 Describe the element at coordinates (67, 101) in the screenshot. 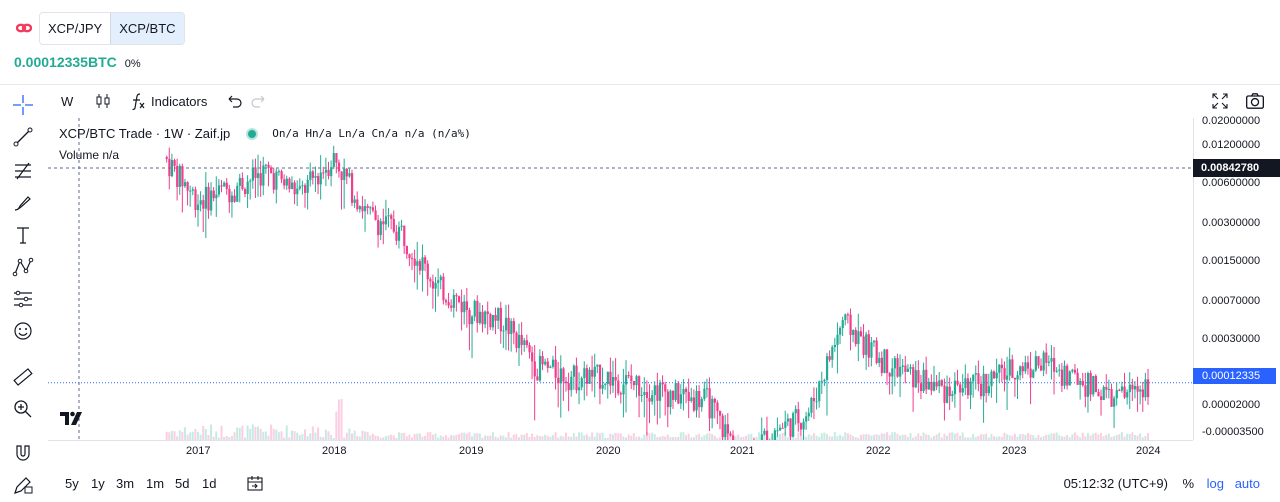

I see `interval-button: W` at that location.